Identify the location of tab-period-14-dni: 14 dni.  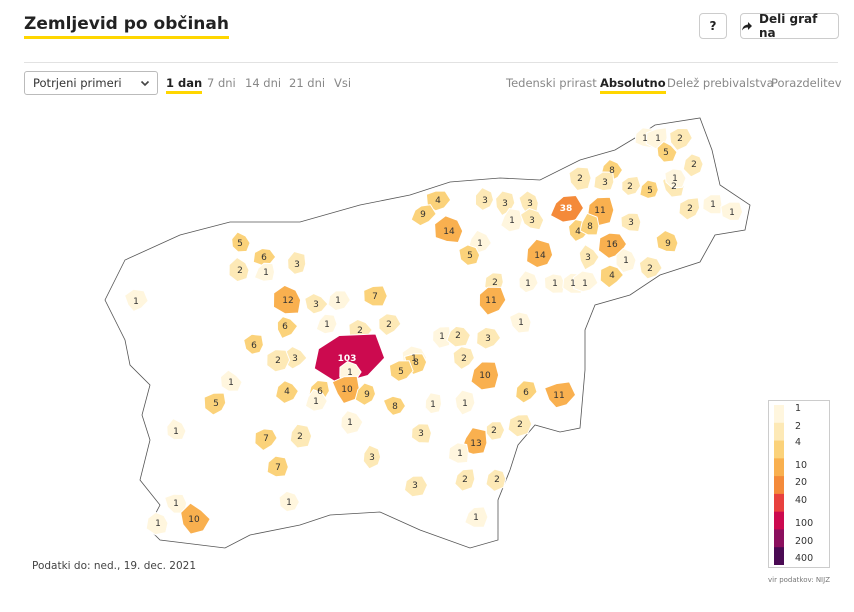
(263, 83).